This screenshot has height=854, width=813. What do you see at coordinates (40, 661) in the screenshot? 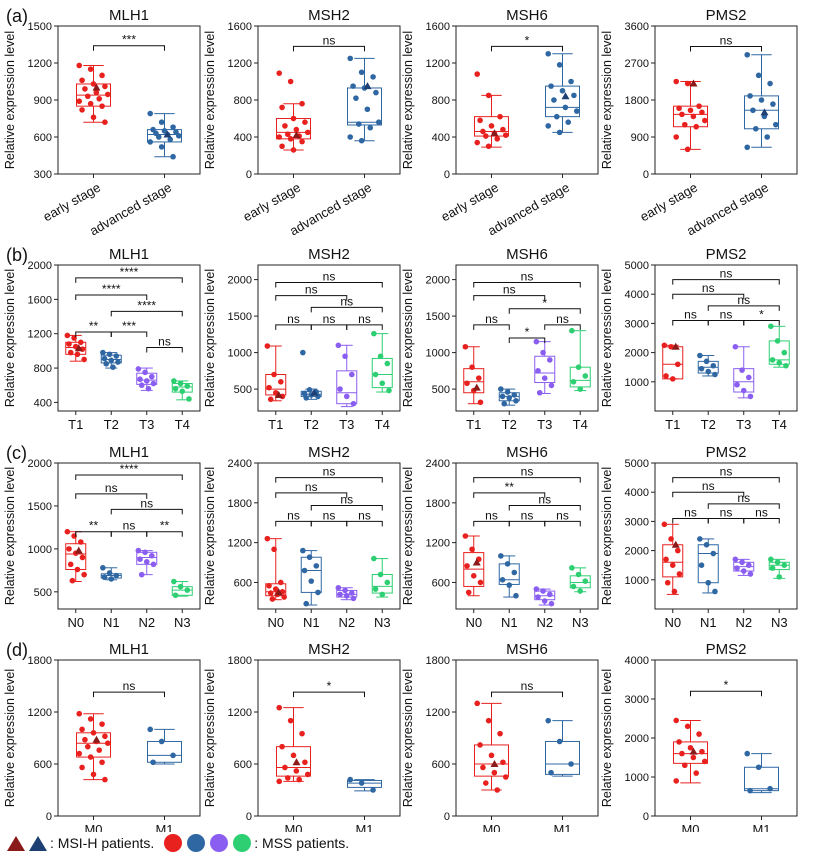
I see `y-tick-label: 1800` at bounding box center [40, 661].